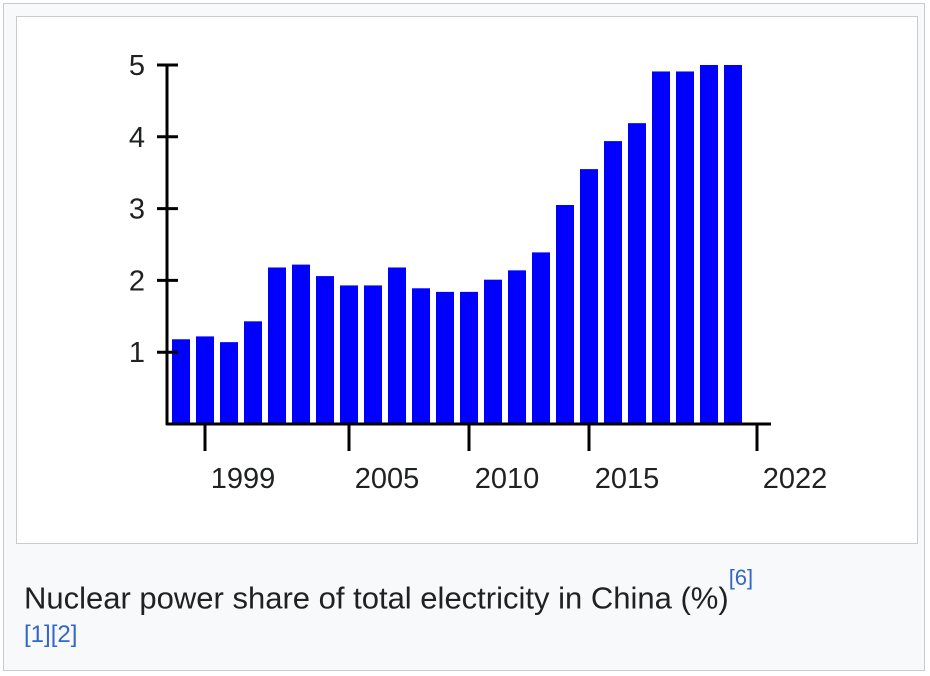 The height and width of the screenshot is (676, 930). I want to click on caption-references: [1][2], so click(464, 635).